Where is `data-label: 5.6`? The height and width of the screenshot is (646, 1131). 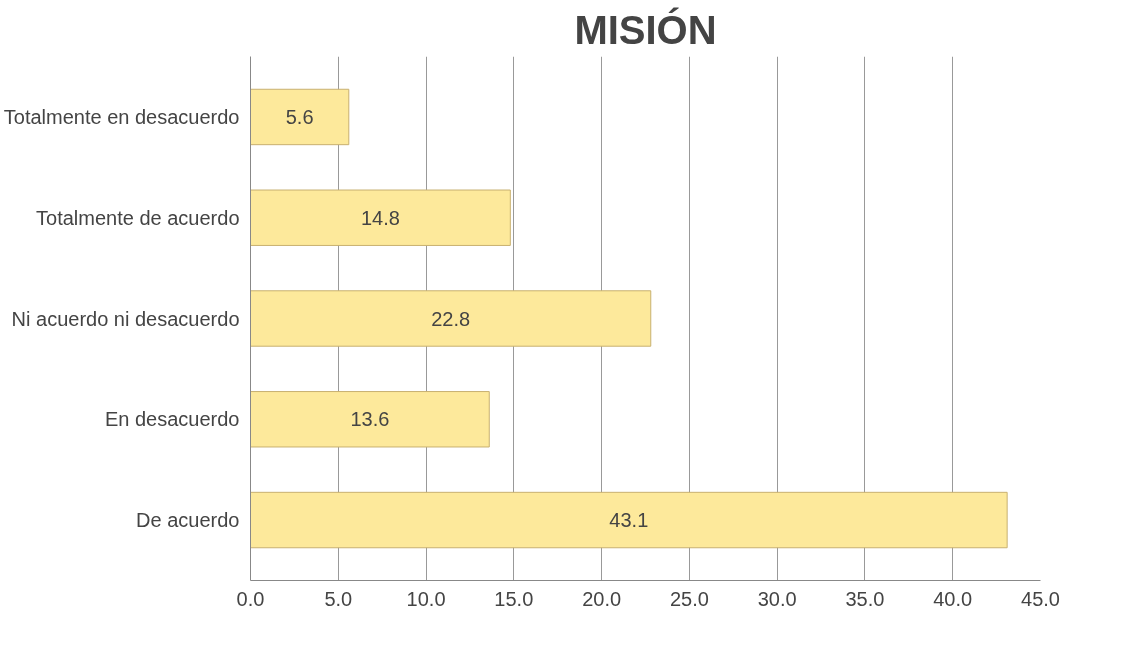 data-label: 5.6 is located at coordinates (299, 116).